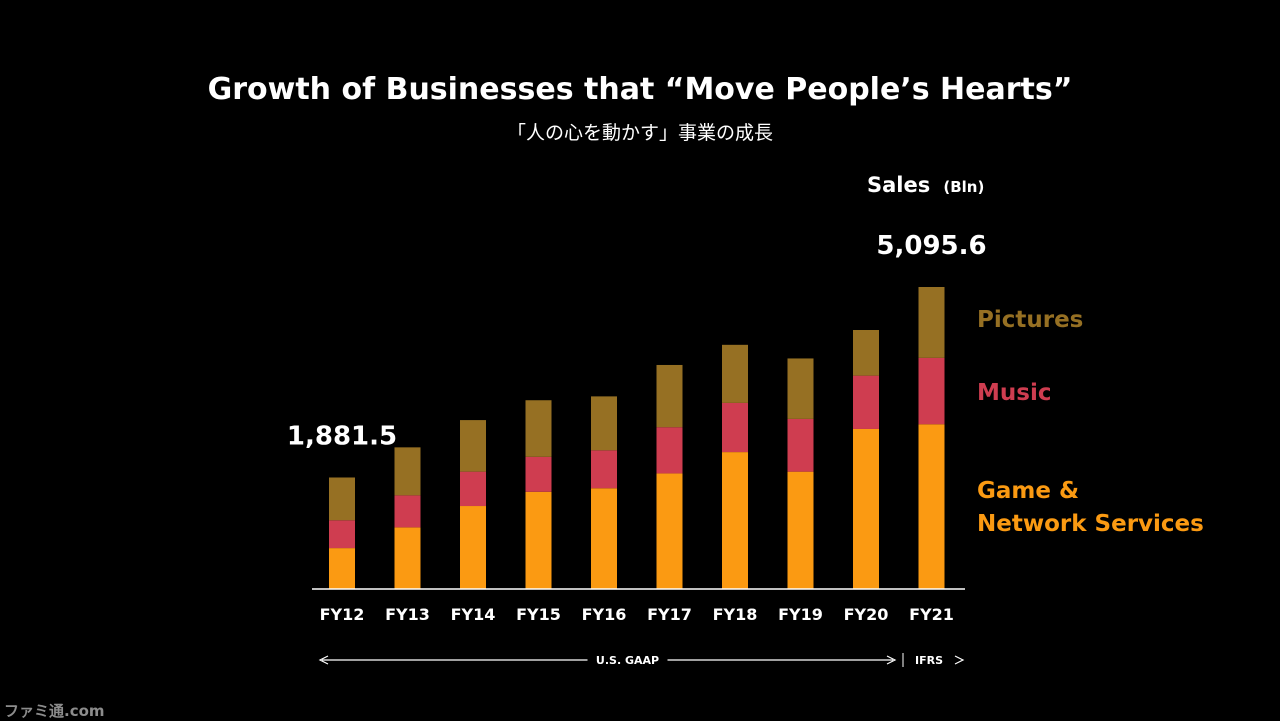 The height and width of the screenshot is (721, 1280). I want to click on x-tick-labels: FY12 FY13 FY14 FY15 FY16 FY17 FY18 FY19 FY20 FY21, so click(637, 614).